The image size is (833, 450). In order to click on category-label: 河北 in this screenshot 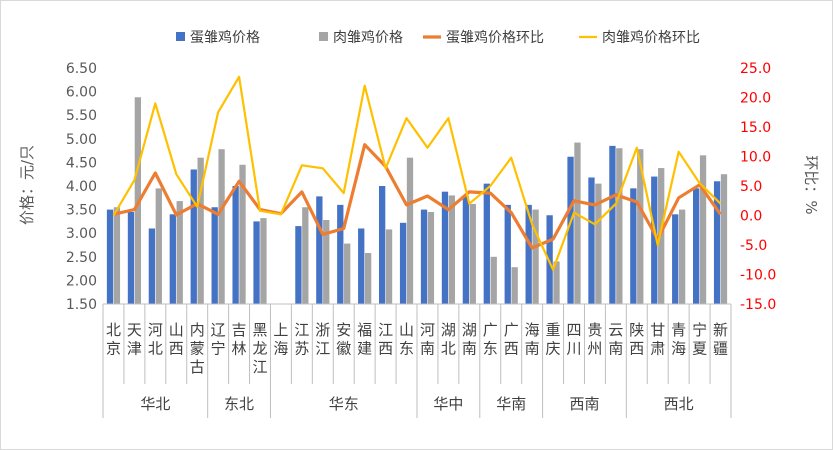, I will do `click(155, 339)`.